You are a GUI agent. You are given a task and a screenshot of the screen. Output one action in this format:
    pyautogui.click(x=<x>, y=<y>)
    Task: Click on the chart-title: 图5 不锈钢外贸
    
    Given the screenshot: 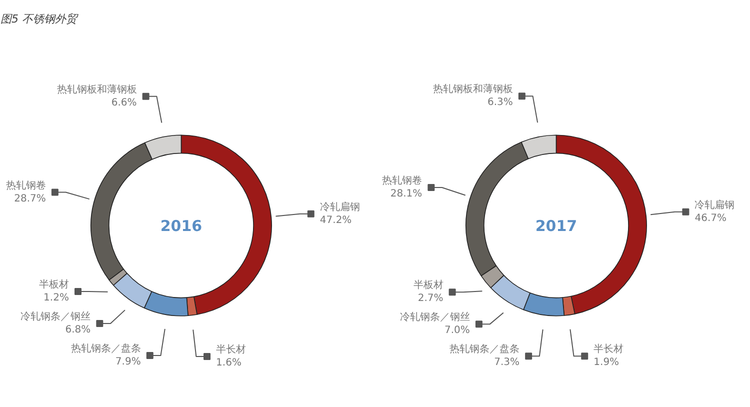 What is the action you would take?
    pyautogui.click(x=39, y=19)
    